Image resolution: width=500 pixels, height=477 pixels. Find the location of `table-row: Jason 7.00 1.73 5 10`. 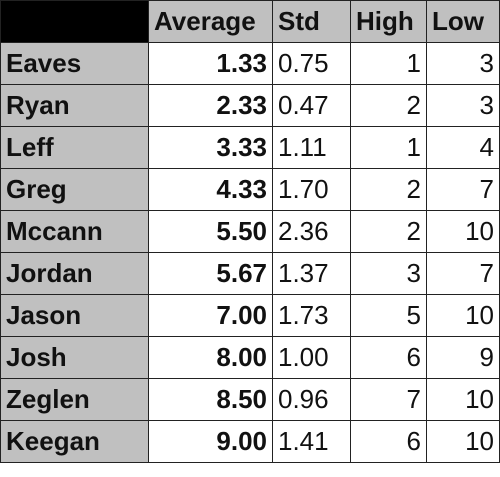

table-row: Jason 7.00 1.73 5 10 is located at coordinates (250, 315).